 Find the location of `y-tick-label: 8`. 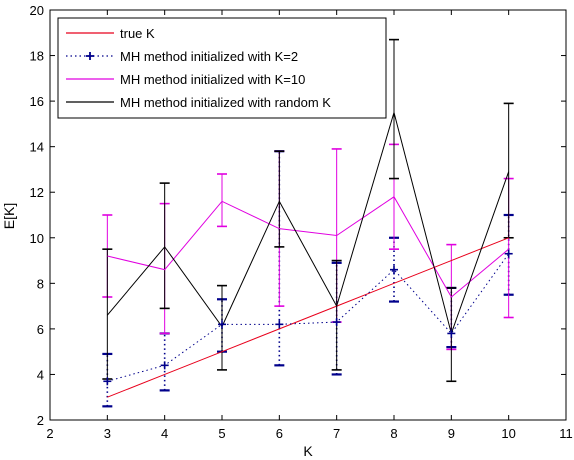

y-tick-label: 8 is located at coordinates (40, 283).